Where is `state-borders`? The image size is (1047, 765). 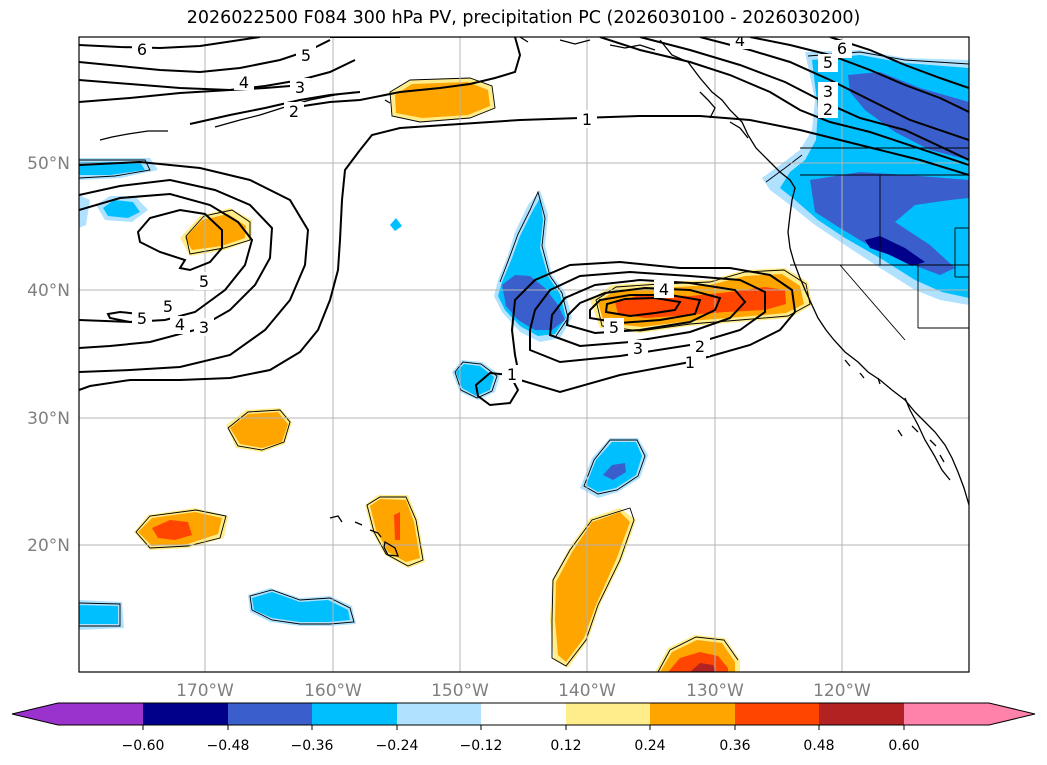
state-borders is located at coordinates (879, 244).